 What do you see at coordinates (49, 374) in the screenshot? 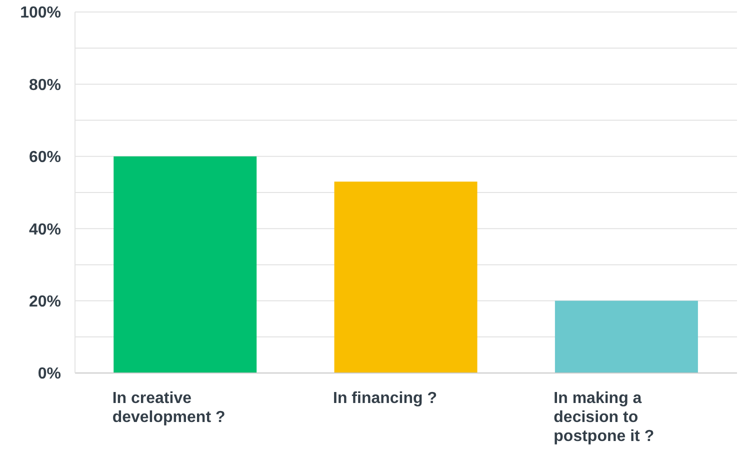
I see `y-tick-label: 0%` at bounding box center [49, 374].